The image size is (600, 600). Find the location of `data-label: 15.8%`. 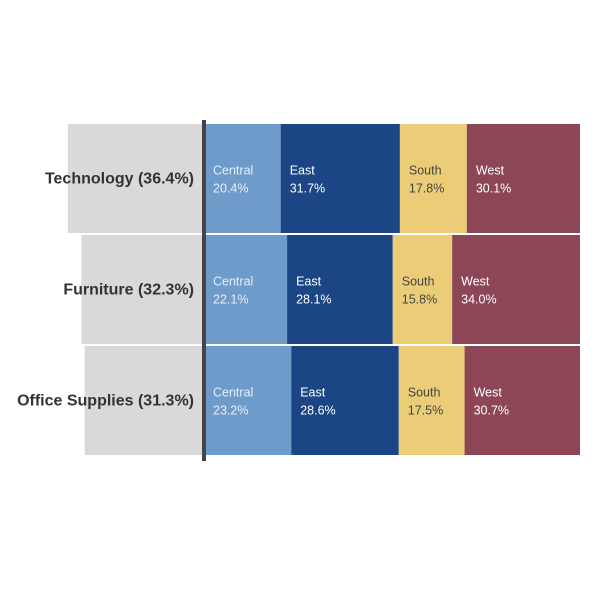

data-label: 15.8% is located at coordinates (419, 300).